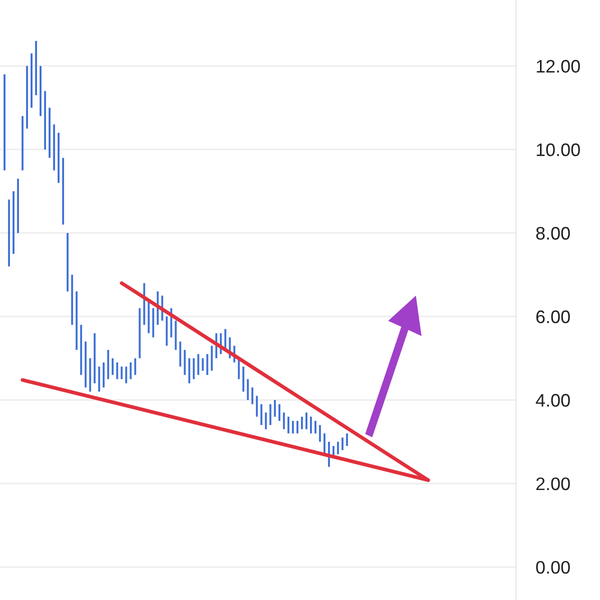 This screenshot has width=600, height=600. I want to click on y-tick-label: 2.00, so click(553, 483).